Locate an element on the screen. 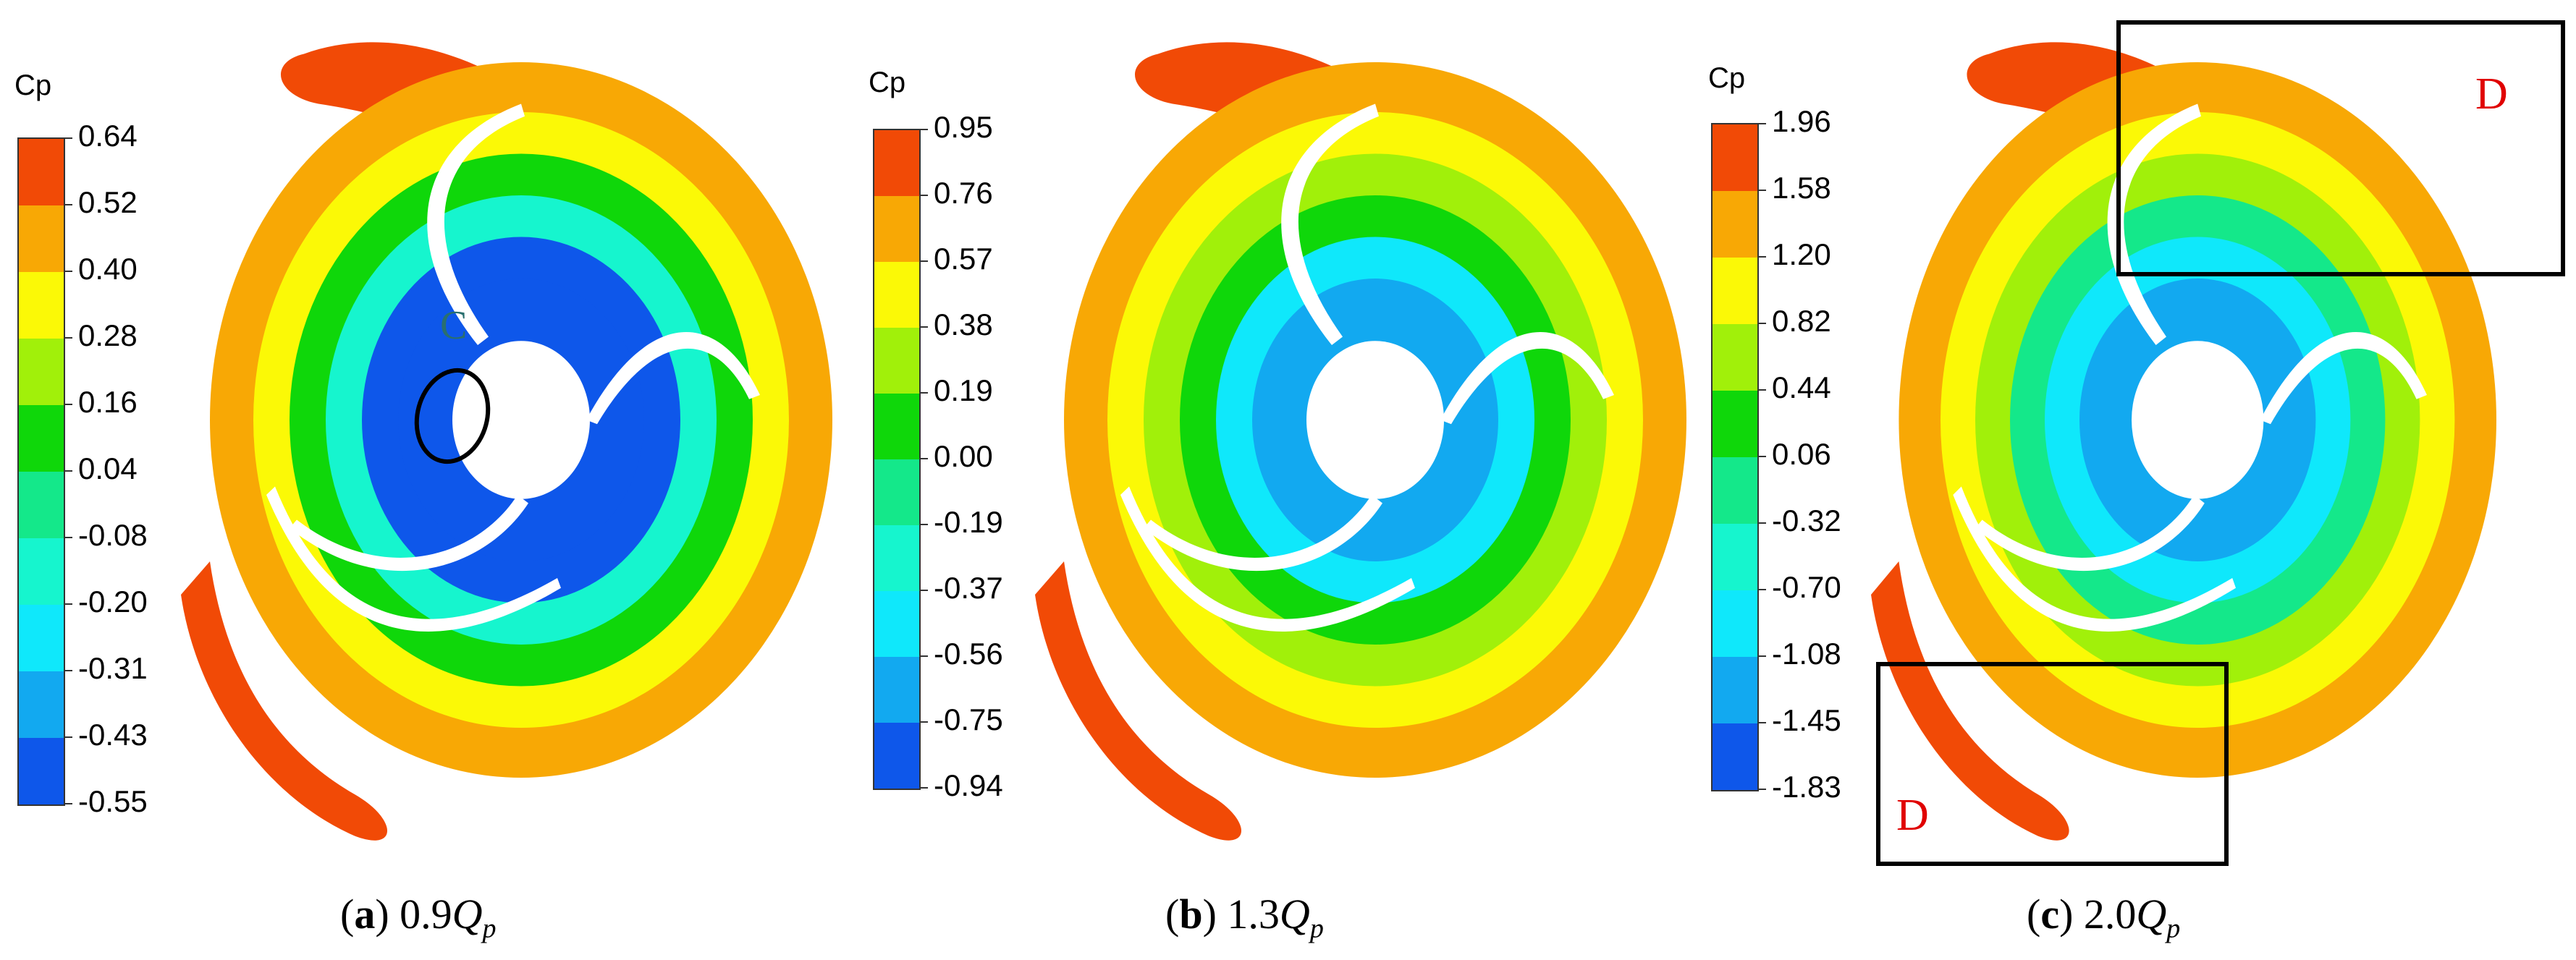  caption-a: (a) 0.9Qp is located at coordinates (418, 918).